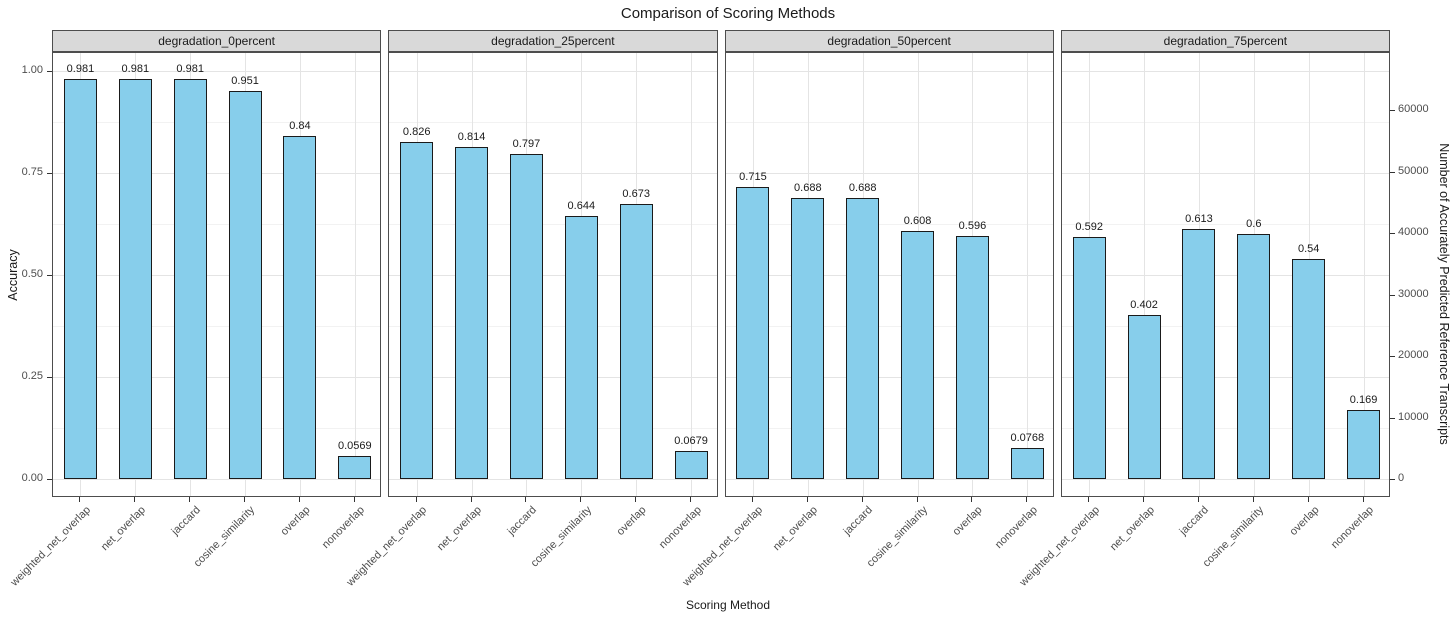 This screenshot has width=1456, height=623. I want to click on bar-value-label: 0.797, so click(526, 143).